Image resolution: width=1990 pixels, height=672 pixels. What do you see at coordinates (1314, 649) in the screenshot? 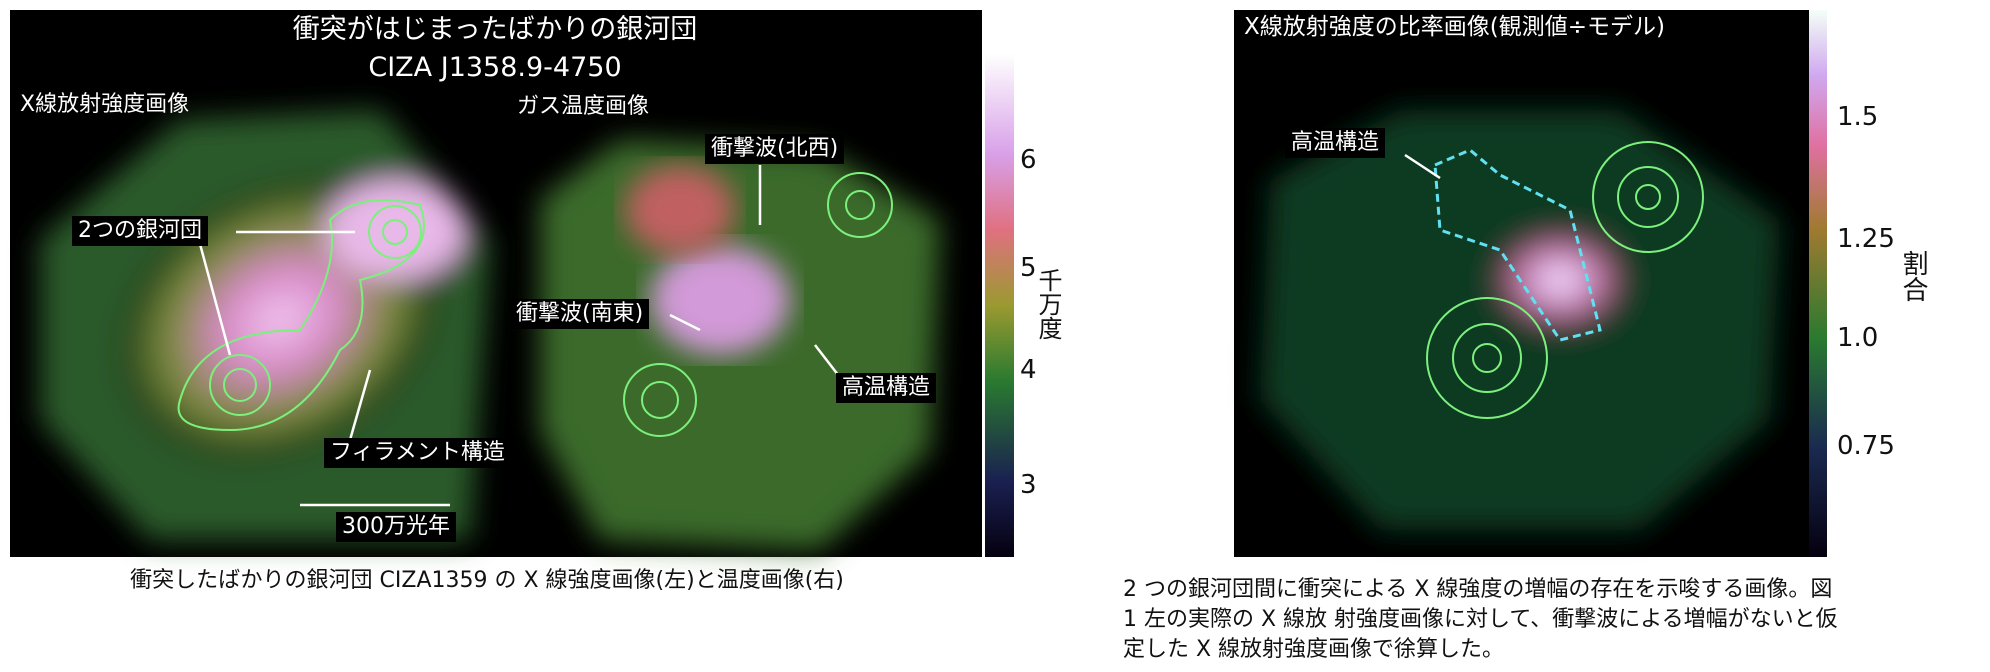
I see `caption: 定した X 線放射強度画像で徐算した。` at bounding box center [1314, 649].